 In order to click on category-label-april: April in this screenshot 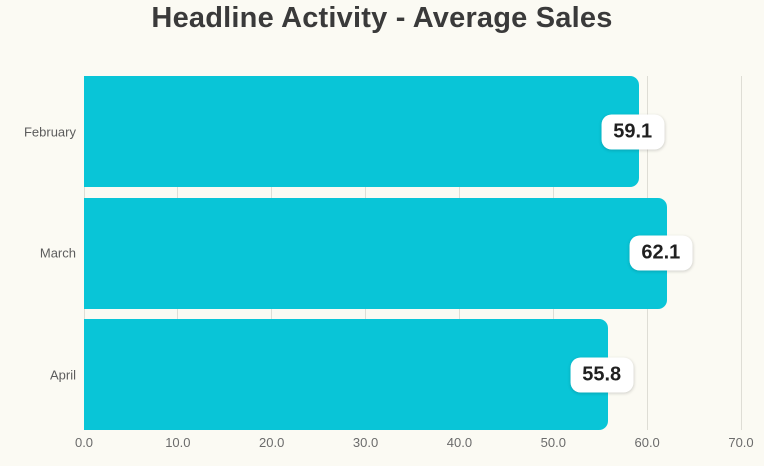, I will do `click(62, 374)`.